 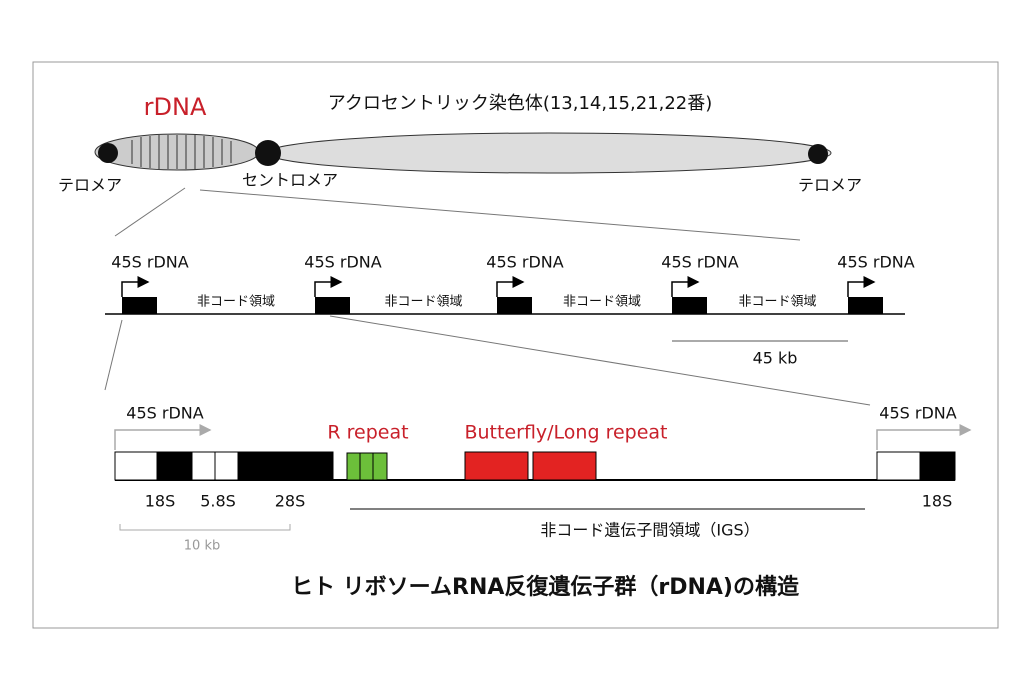 I want to click on butterfly-label: Butterfly/Long repeat, so click(x=565, y=433).